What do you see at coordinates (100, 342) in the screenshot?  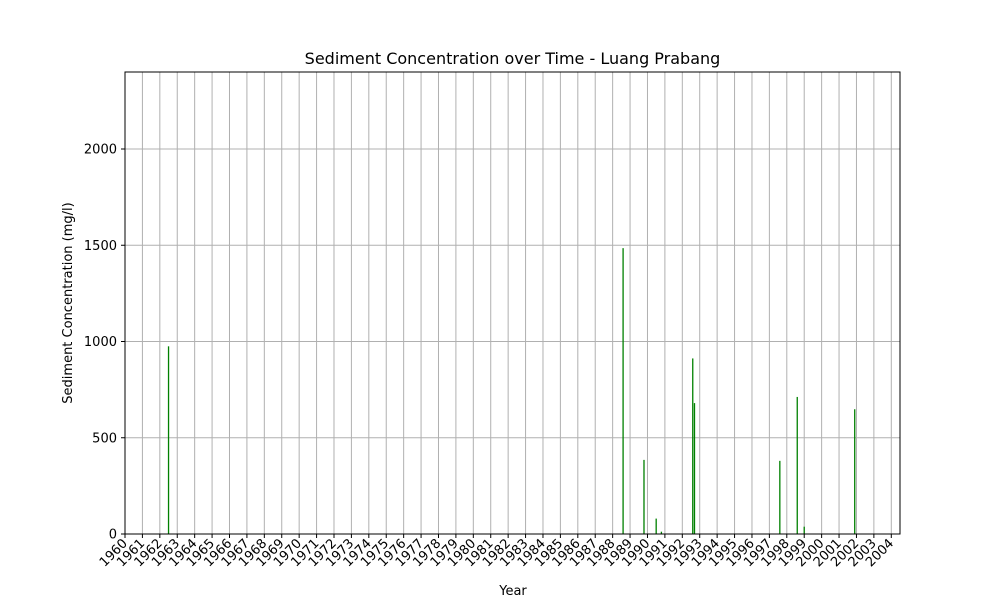 I see `y-tick-label: 1000` at bounding box center [100, 342].